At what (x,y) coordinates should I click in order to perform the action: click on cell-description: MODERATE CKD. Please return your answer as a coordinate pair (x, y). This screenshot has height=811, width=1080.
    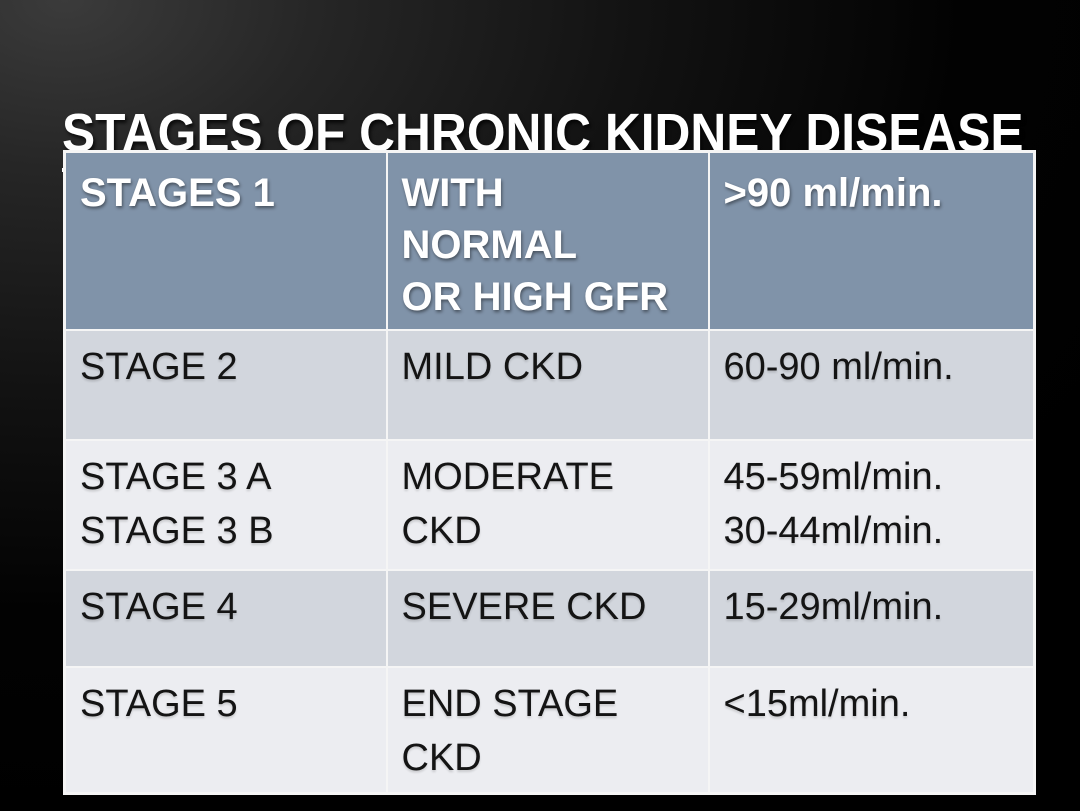
    Looking at the image, I should click on (547, 505).